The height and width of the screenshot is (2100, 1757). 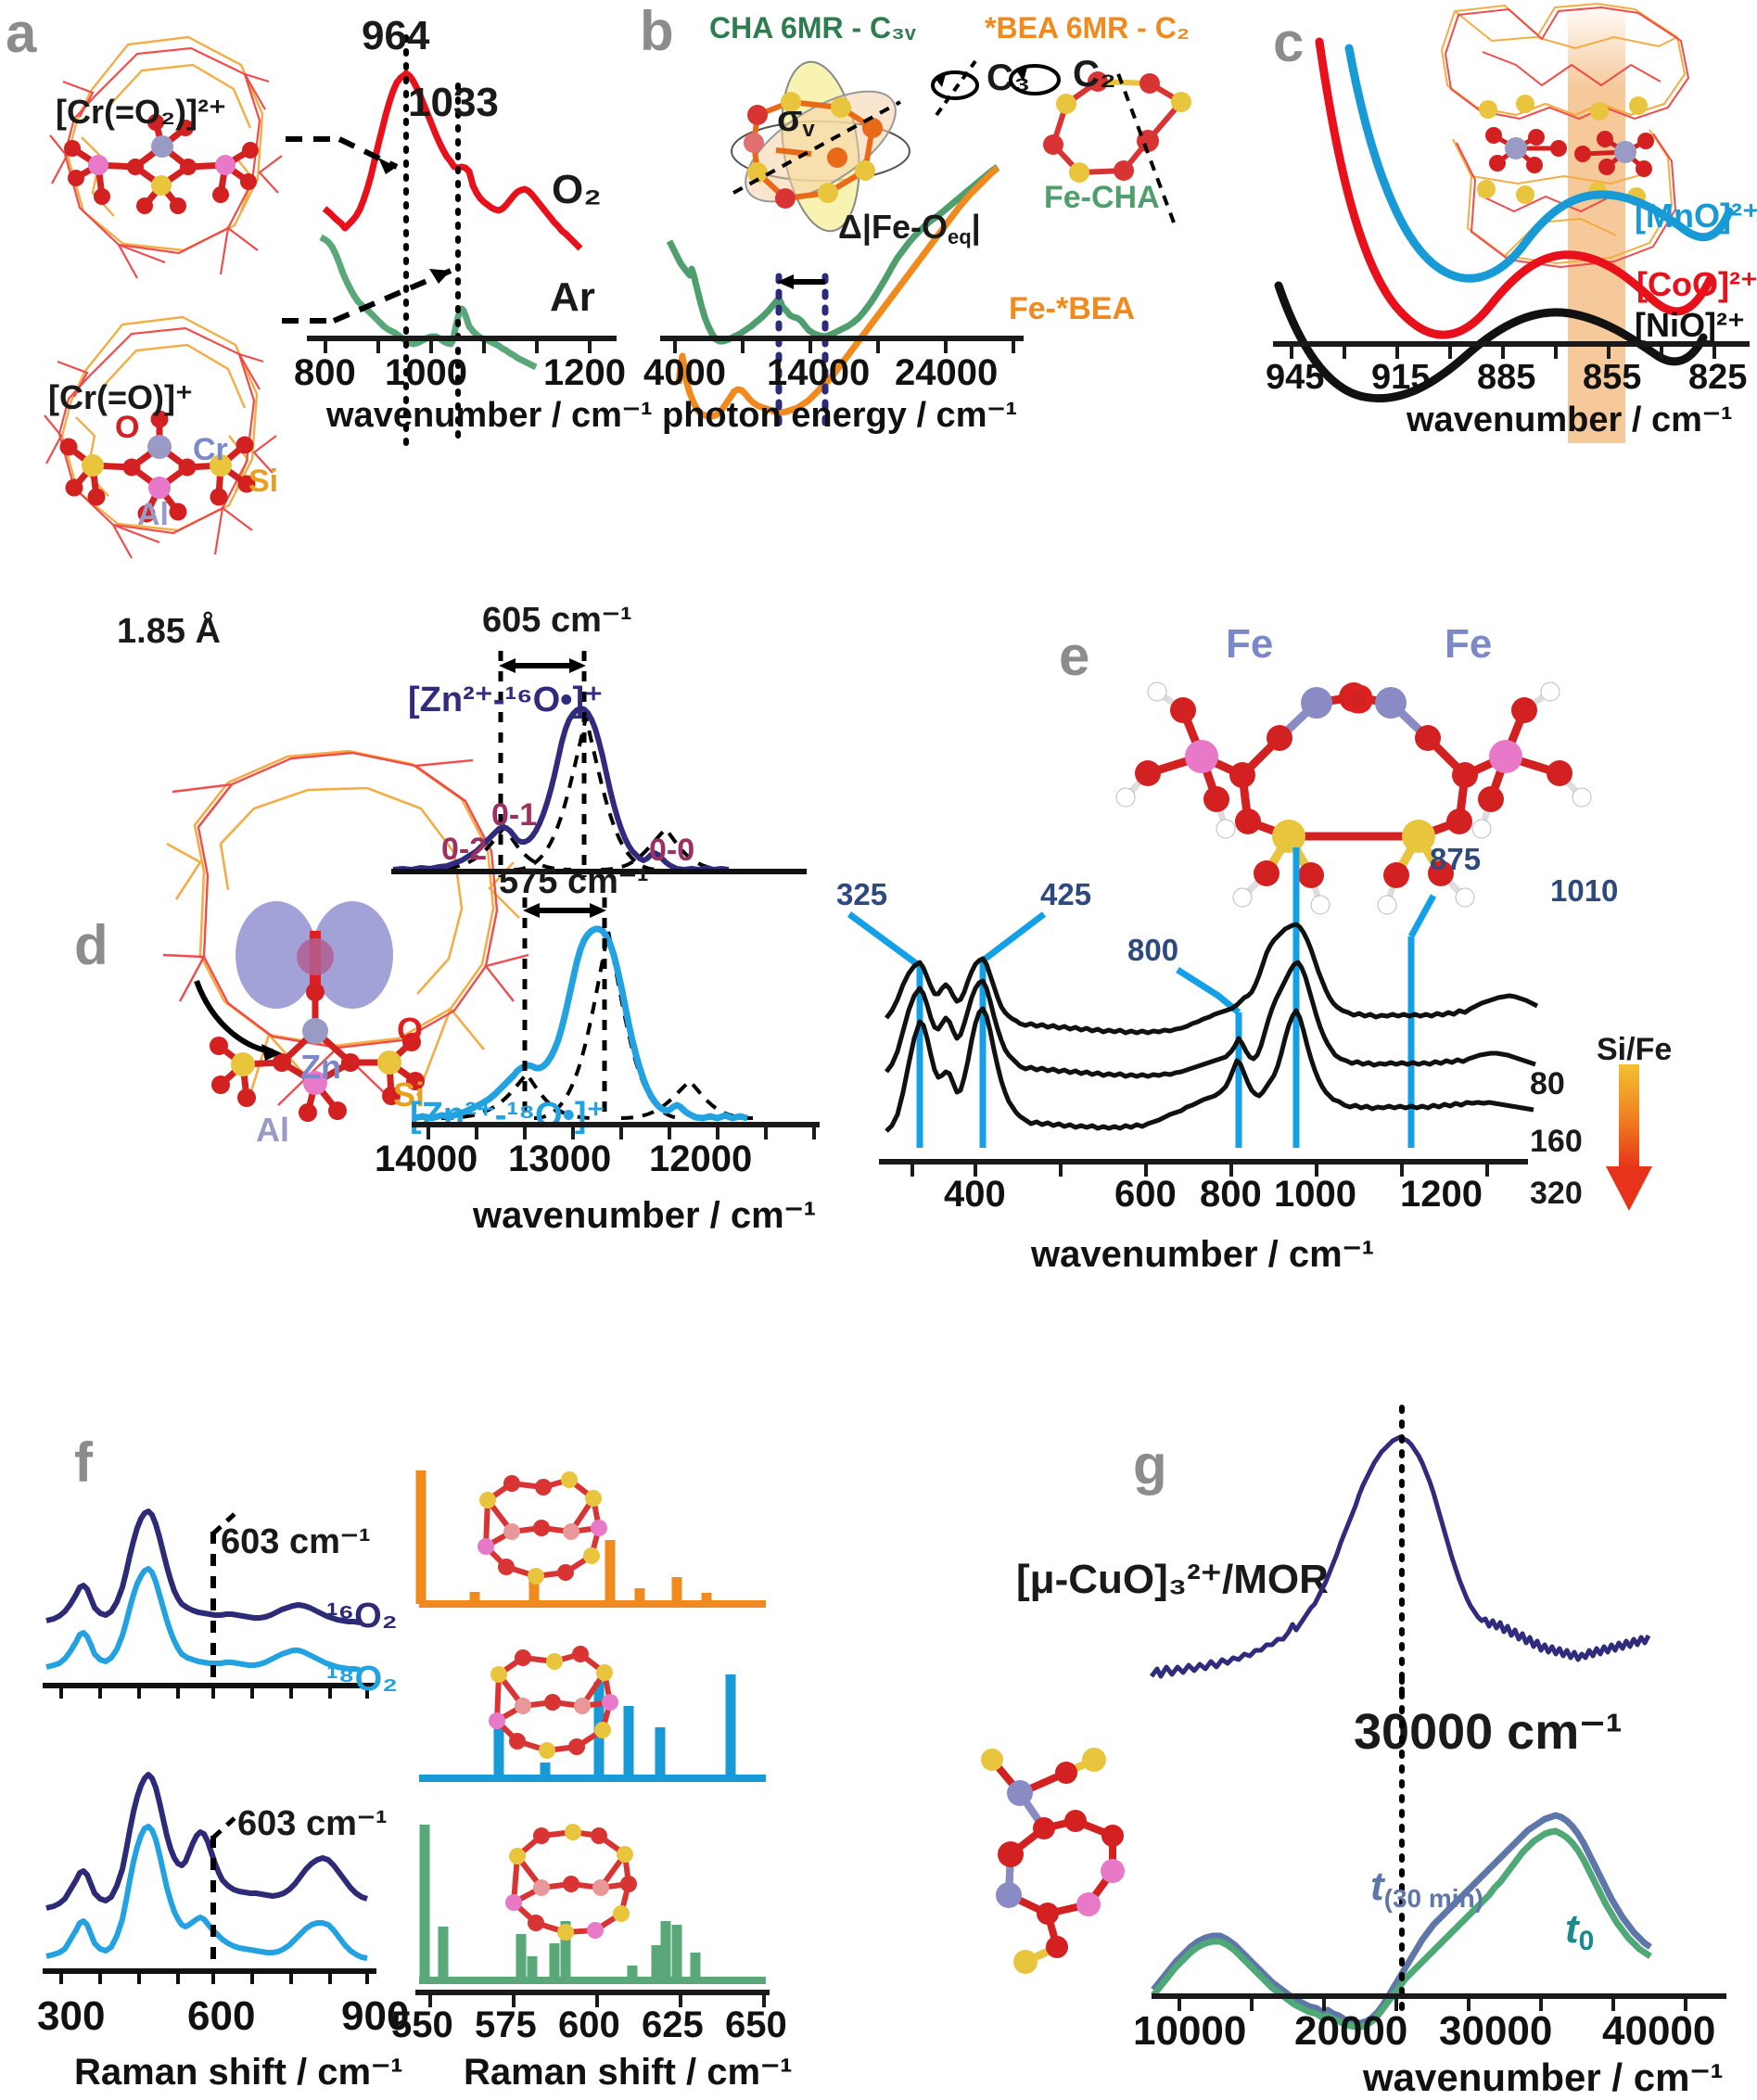 I want to click on panel-f-right-xaxis-title: Raman shift / cm⁻¹, so click(x=628, y=2072).